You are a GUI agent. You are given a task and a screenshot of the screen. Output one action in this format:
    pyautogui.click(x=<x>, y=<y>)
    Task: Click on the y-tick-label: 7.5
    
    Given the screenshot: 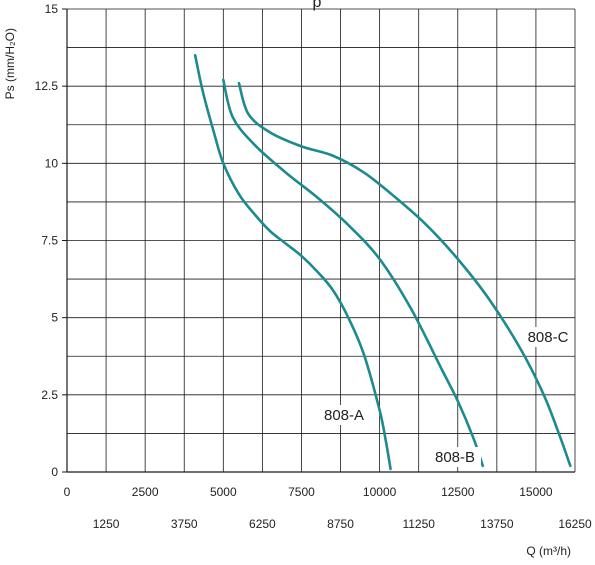 What is the action you would take?
    pyautogui.click(x=49, y=241)
    